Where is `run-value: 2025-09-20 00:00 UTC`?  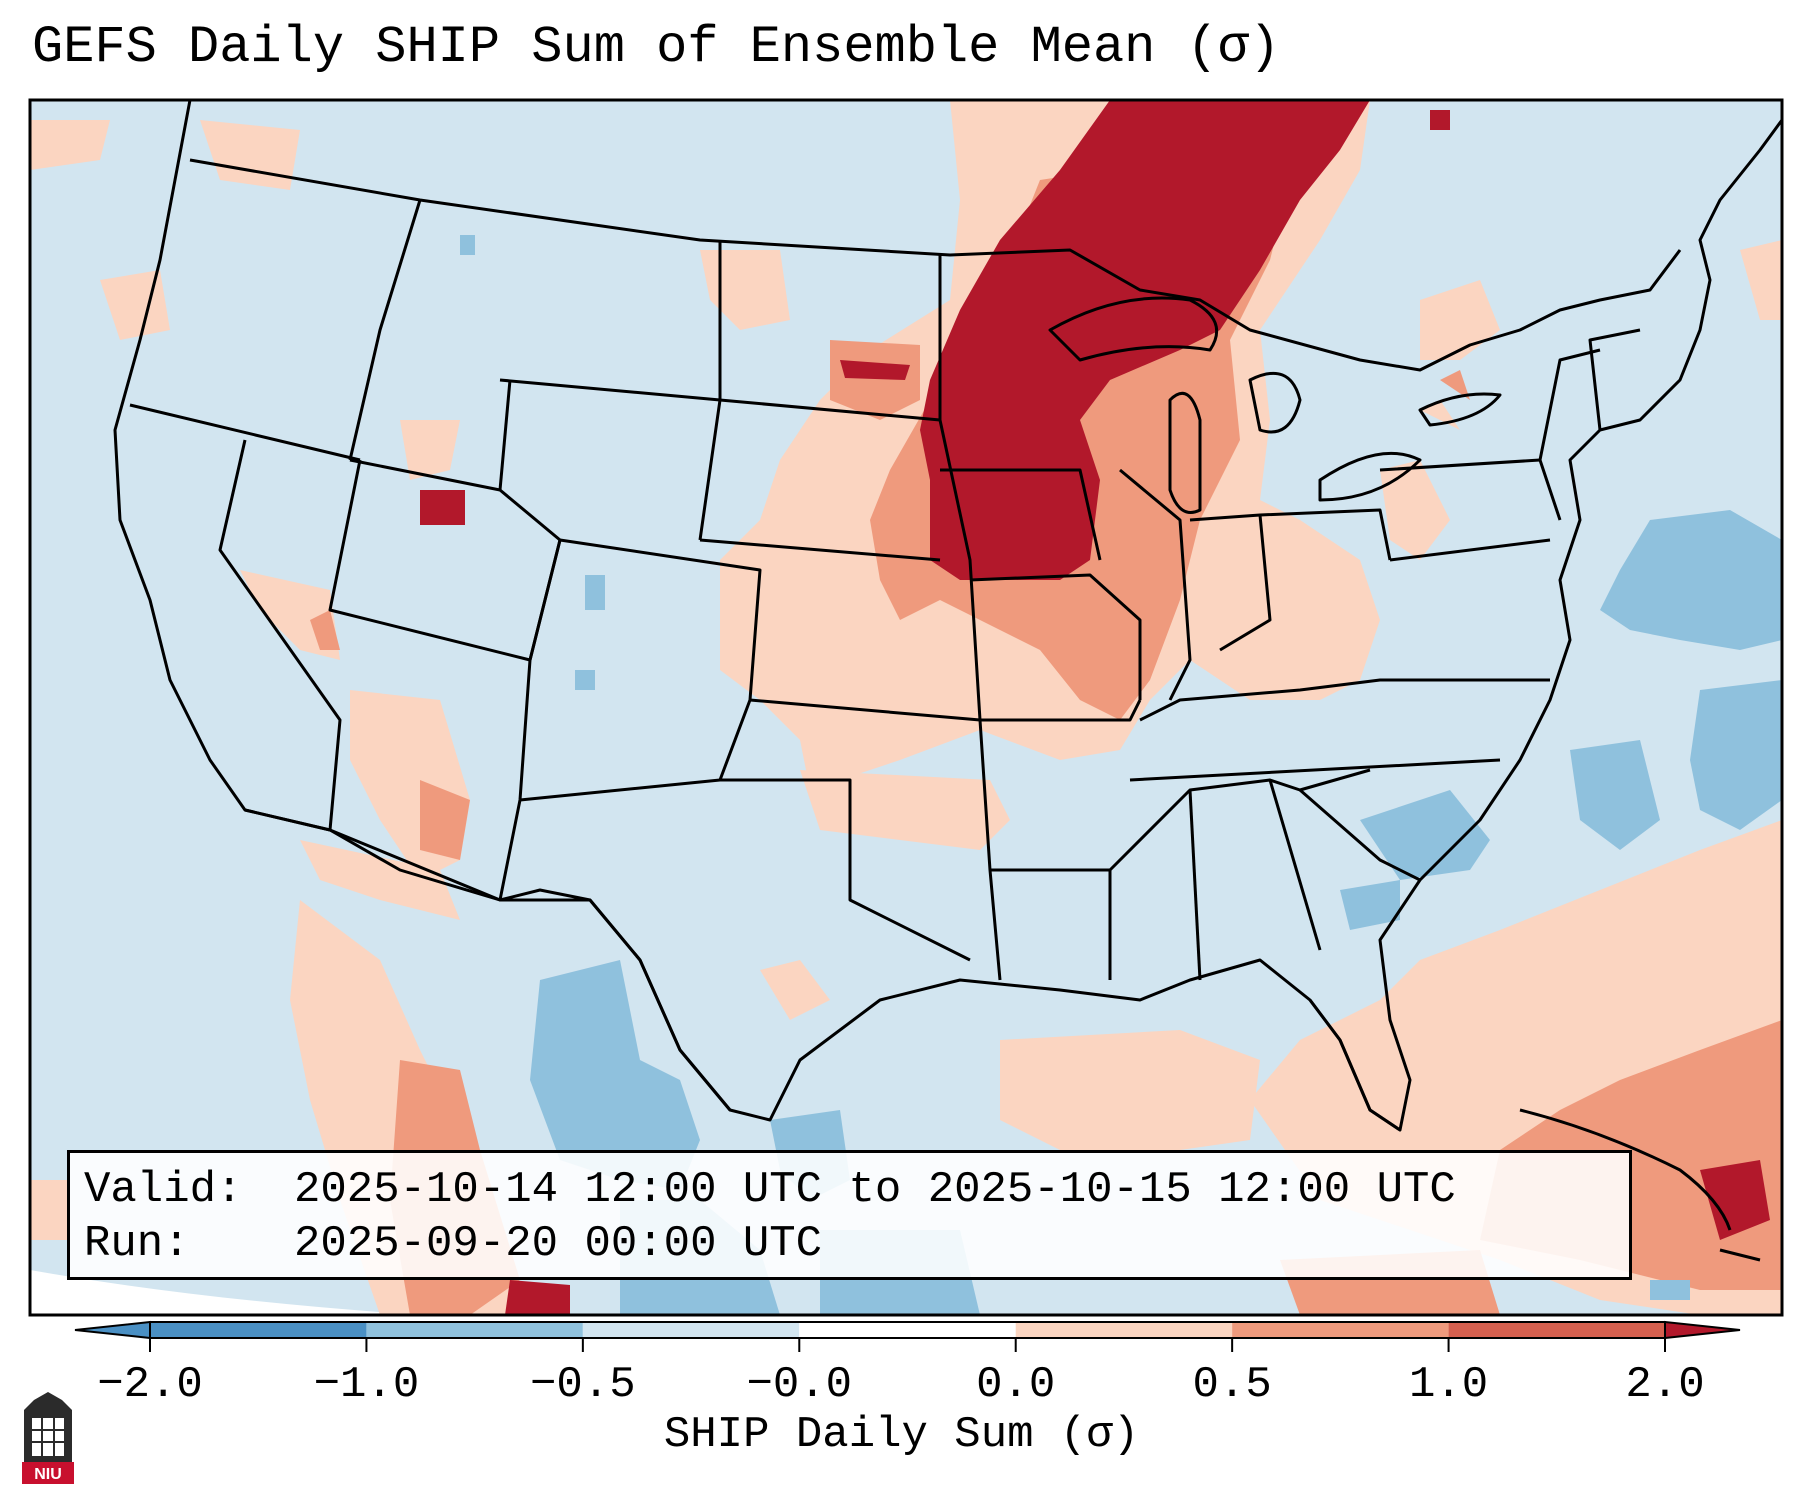
run-value: 2025-09-20 00:00 UTC is located at coordinates (558, 1244).